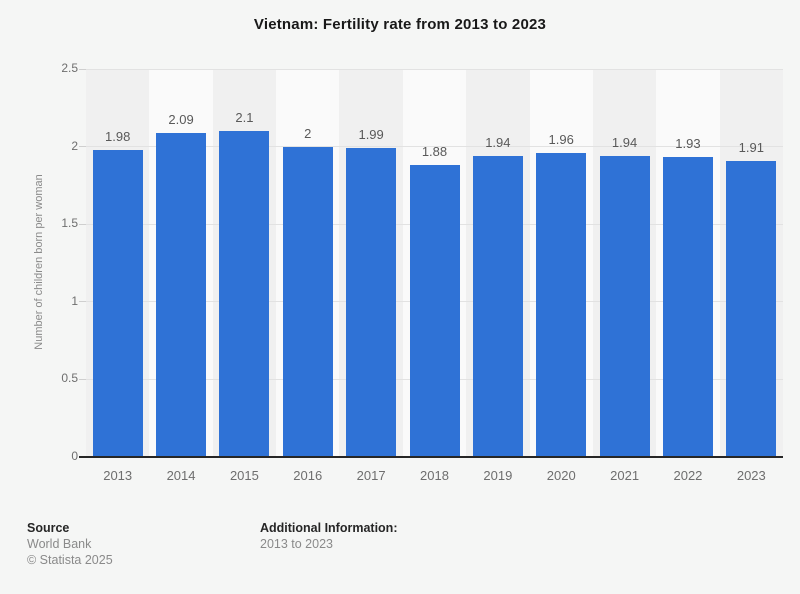 This screenshot has width=800, height=594. What do you see at coordinates (498, 475) in the screenshot?
I see `x-tick-label-2019: 2019` at bounding box center [498, 475].